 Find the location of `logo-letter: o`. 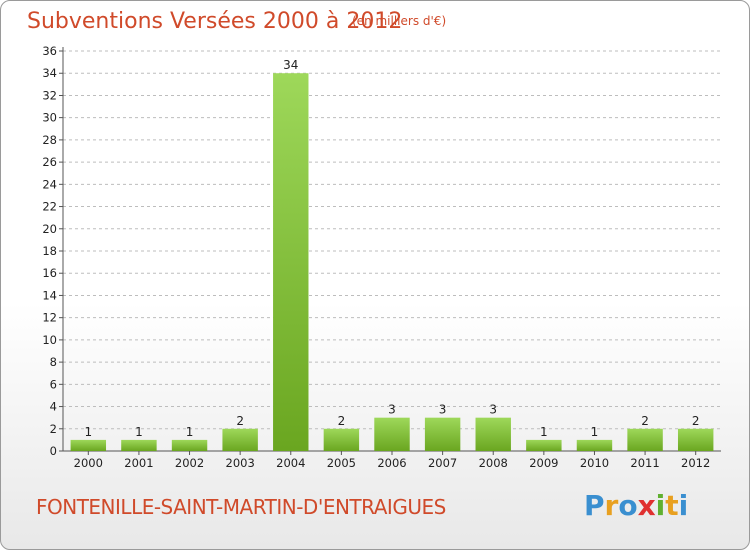

logo-letter: o is located at coordinates (628, 505).